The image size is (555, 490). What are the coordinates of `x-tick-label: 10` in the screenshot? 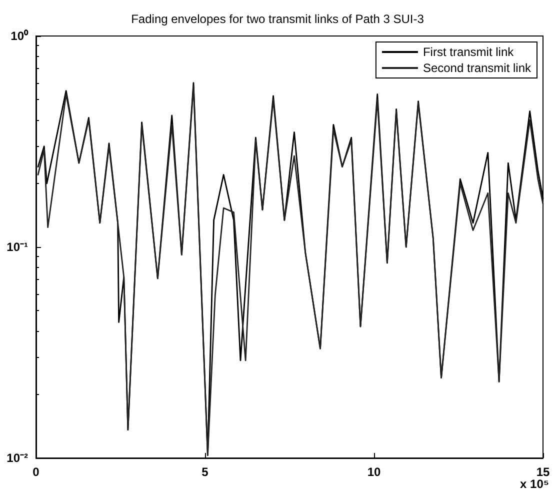 It's located at (374, 472).